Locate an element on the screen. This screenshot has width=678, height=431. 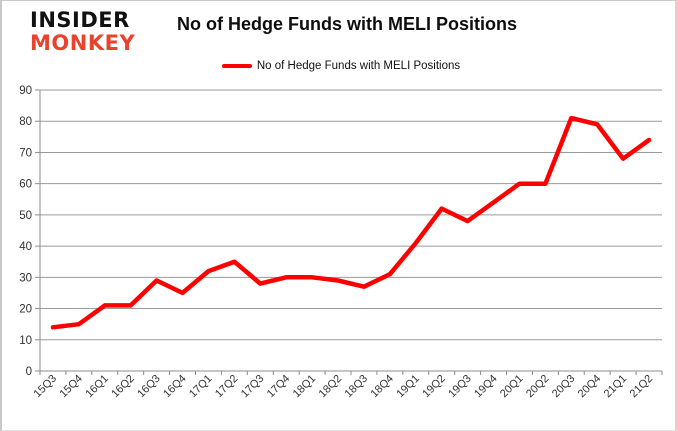
y-tick-label: 90 is located at coordinates (25, 91).